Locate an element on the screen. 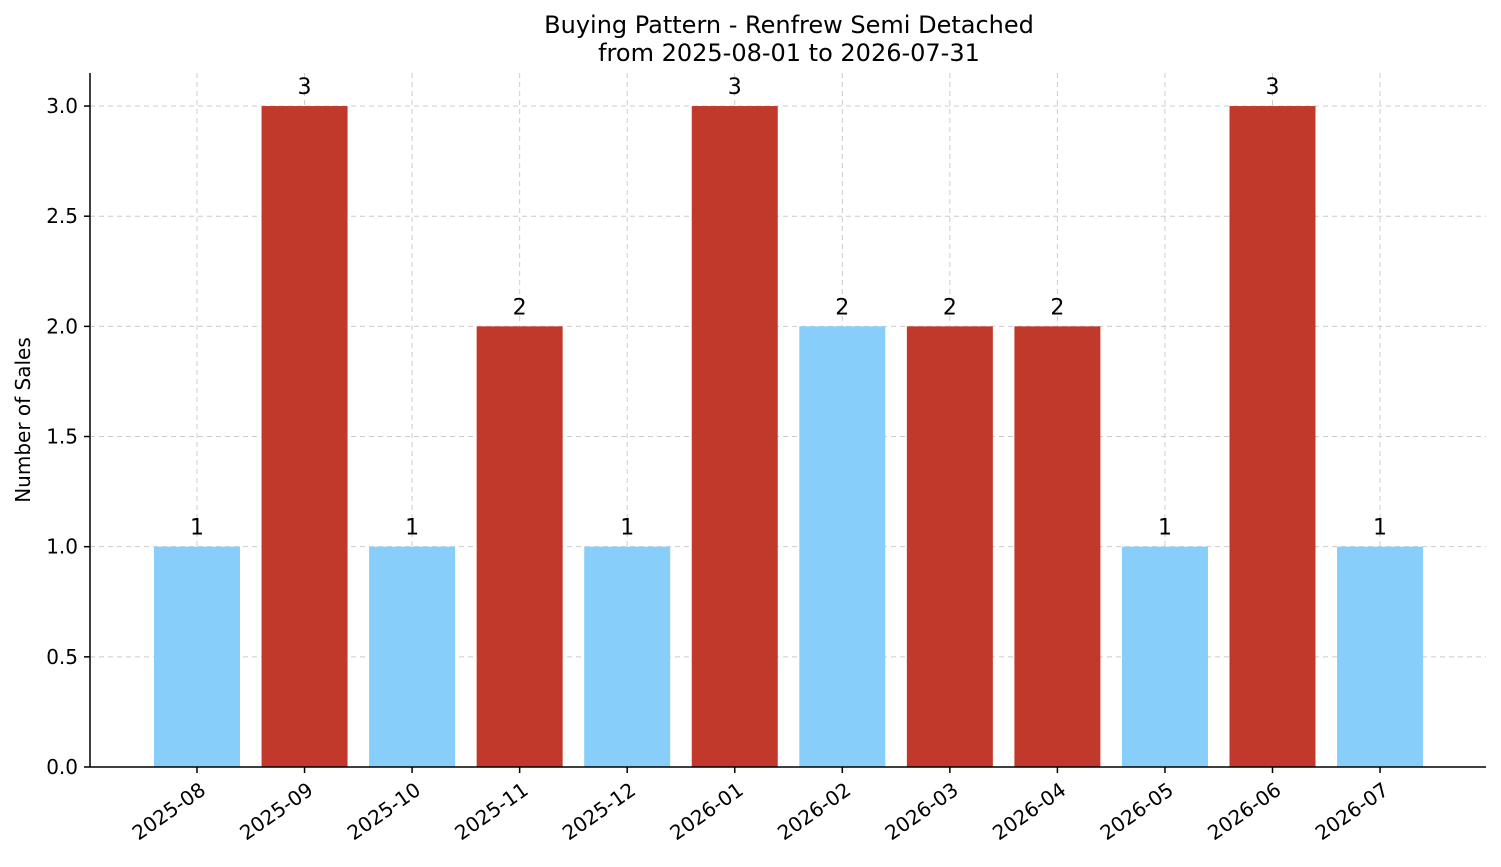 Image resolution: width=1501 pixels, height=867 pixels. x-tick-label-2025-09: 2025-09 is located at coordinates (276, 811).